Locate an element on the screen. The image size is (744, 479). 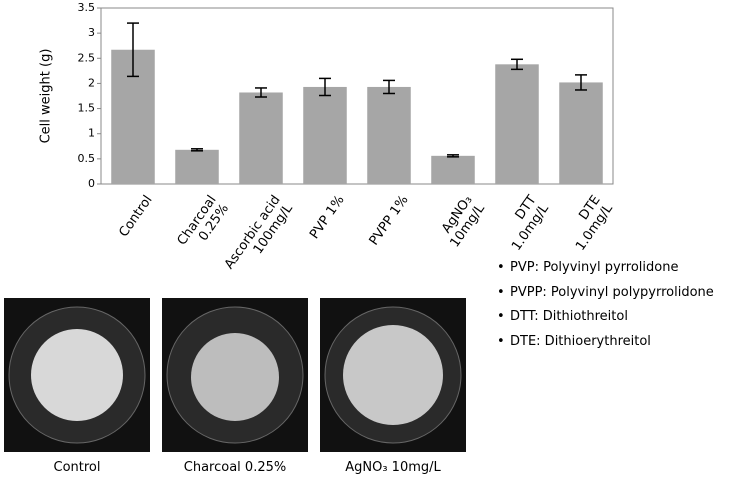
x-tick-label: DTE1.0mg/L is located at coordinates (589, 222).